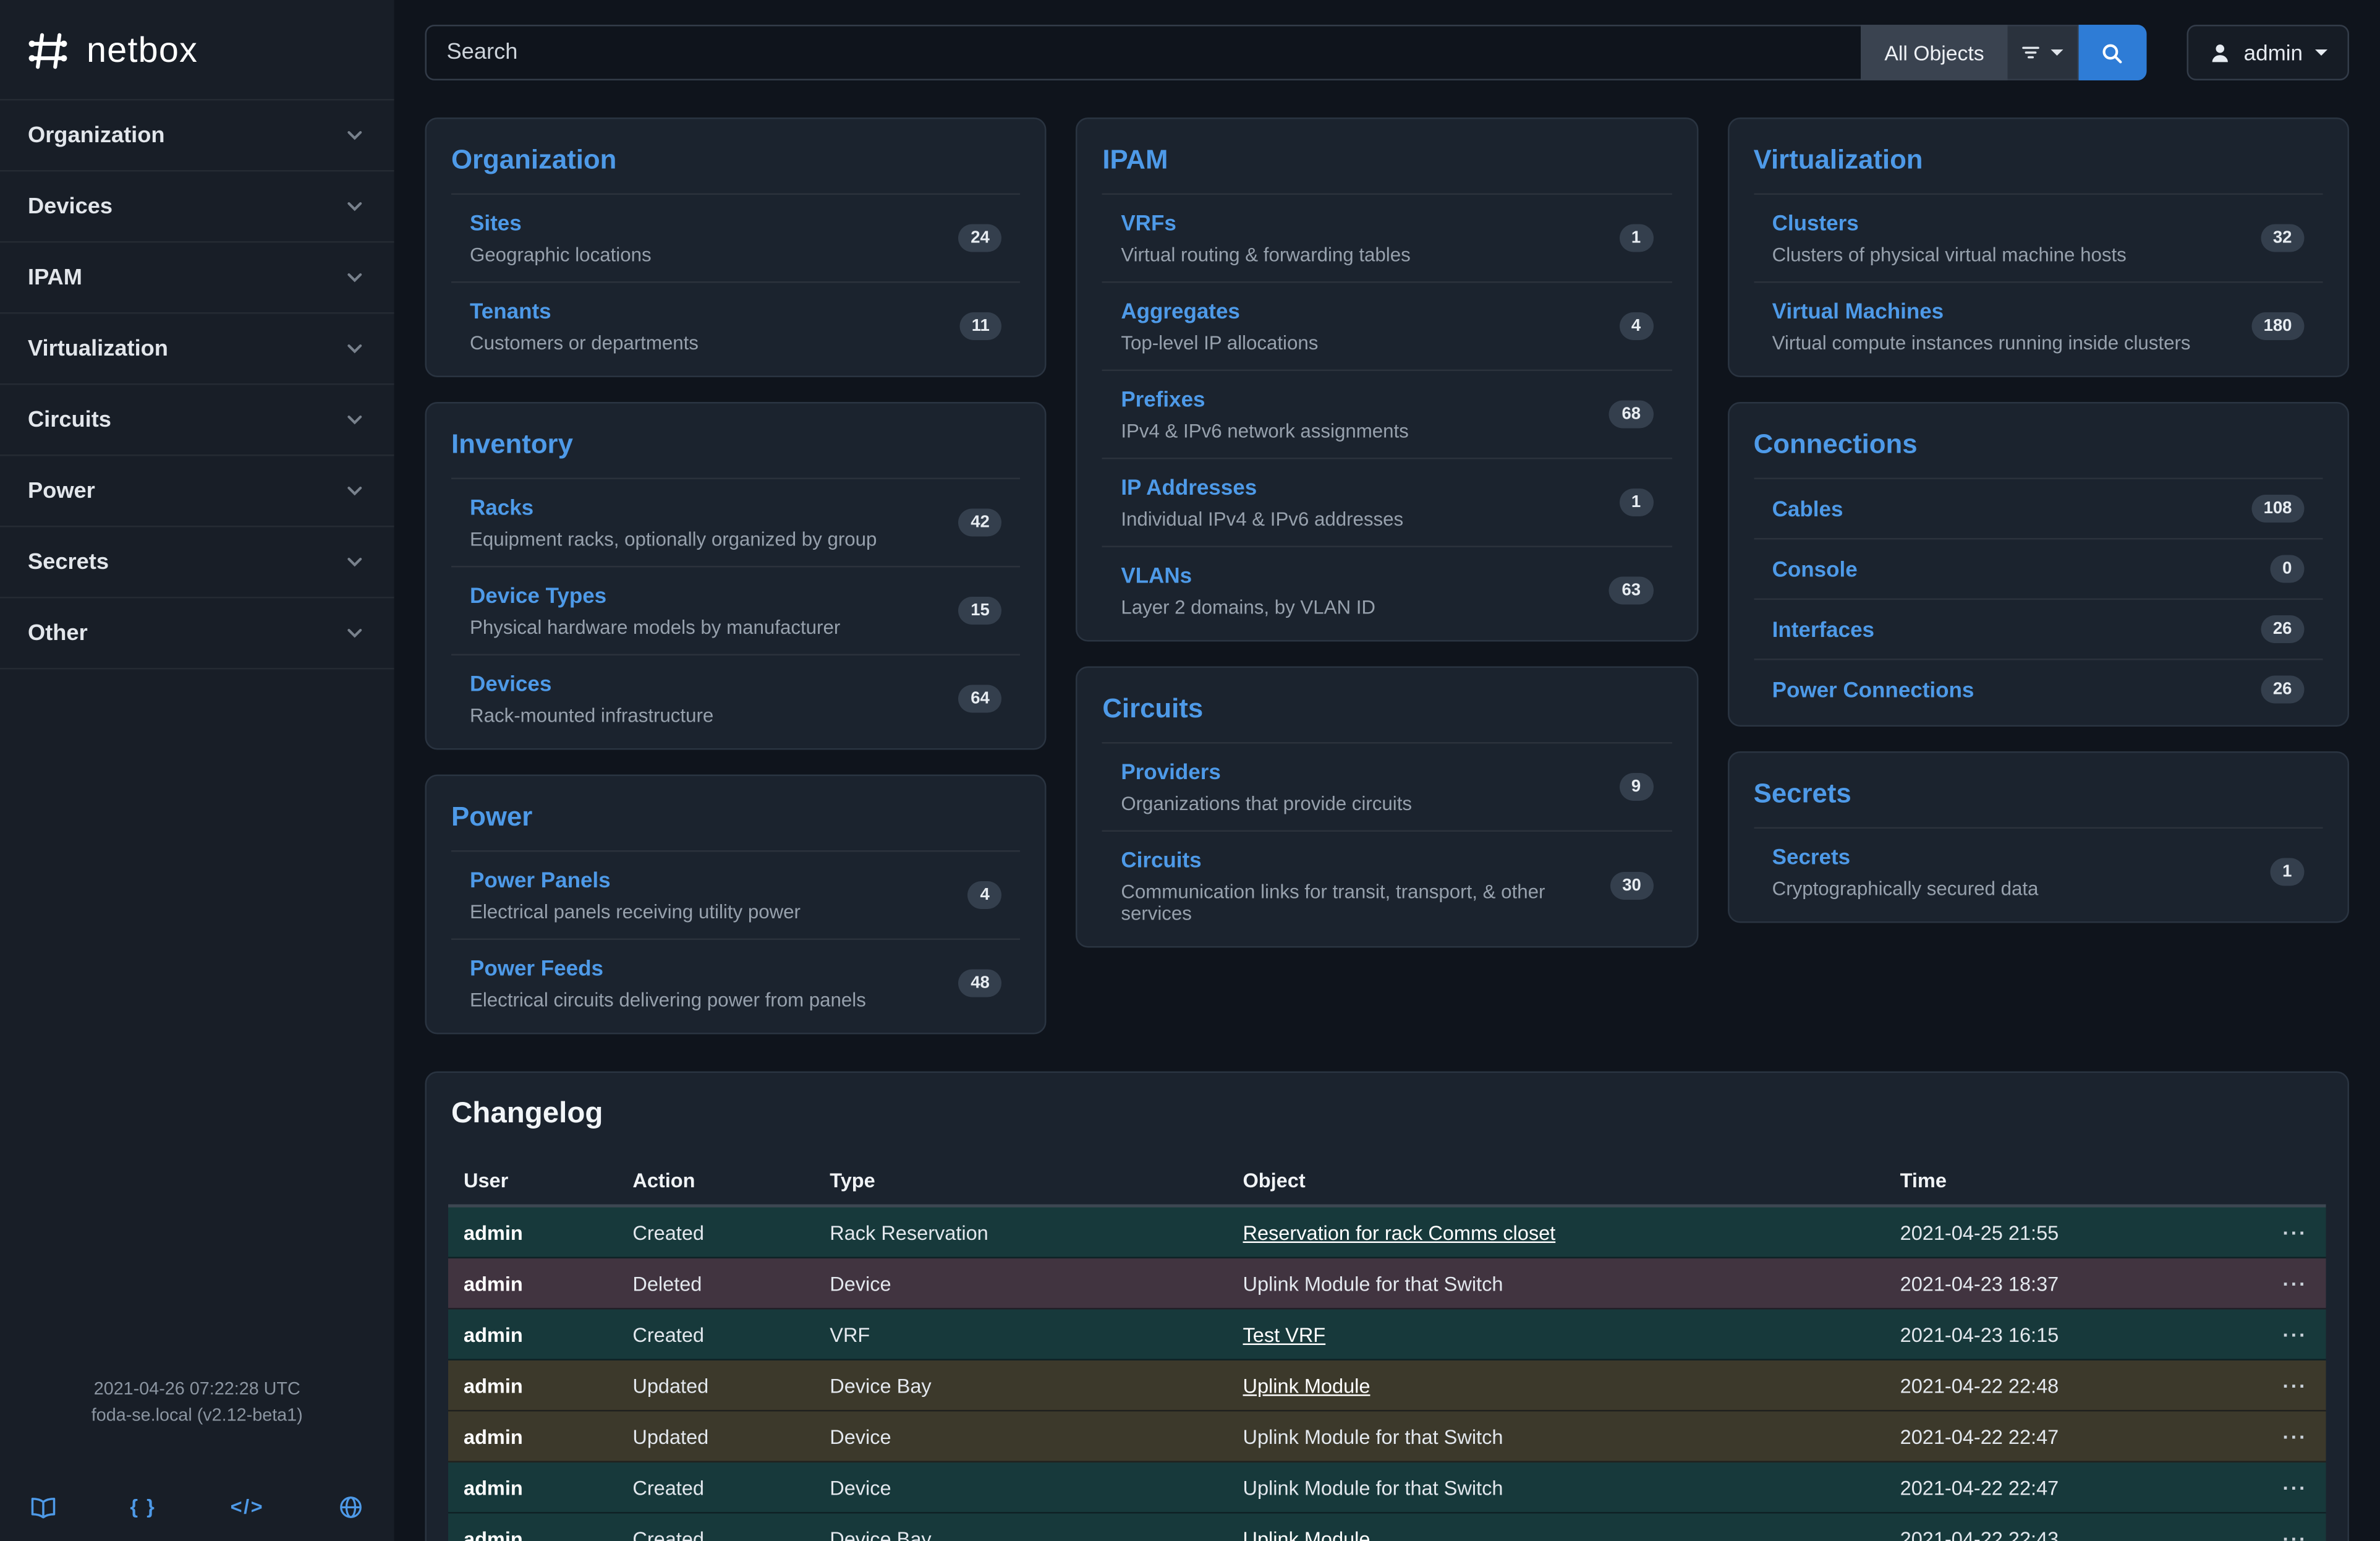 This screenshot has height=1541, width=2380. I want to click on dashboard-item-cables: Cables 108, so click(2038, 508).